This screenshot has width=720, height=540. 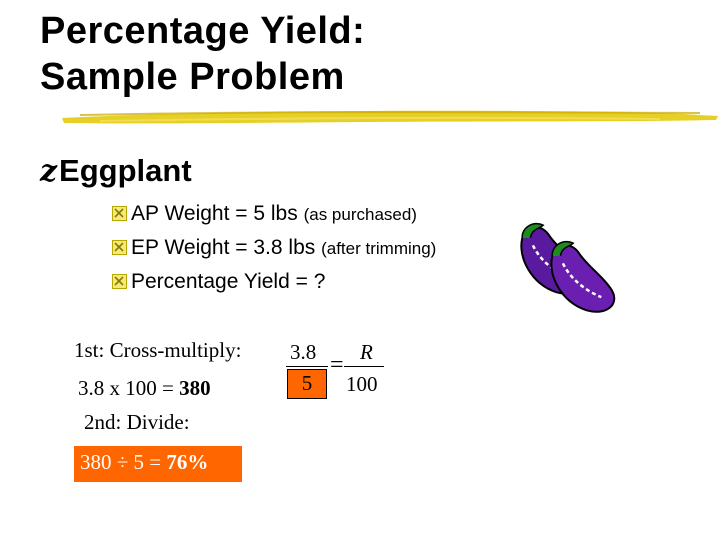 I want to click on sub-bullet-text: AP Weight = 5 lbs, so click(x=217, y=213).